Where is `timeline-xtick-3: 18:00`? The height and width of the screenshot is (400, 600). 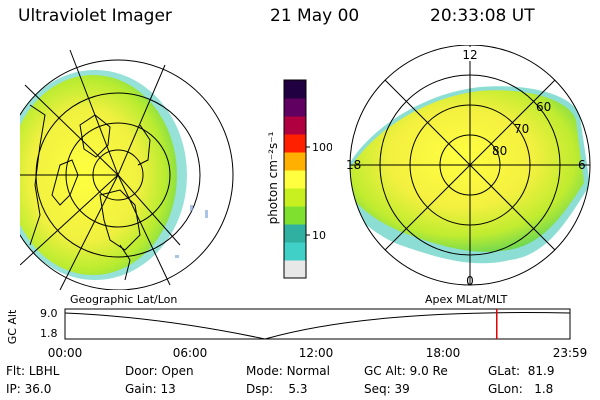 timeline-xtick-3: 18:00 is located at coordinates (443, 353).